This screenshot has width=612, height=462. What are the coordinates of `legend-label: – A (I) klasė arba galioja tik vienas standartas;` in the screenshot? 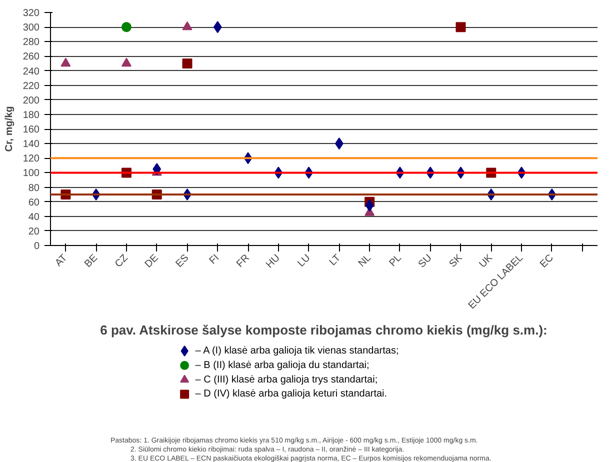 It's located at (297, 351).